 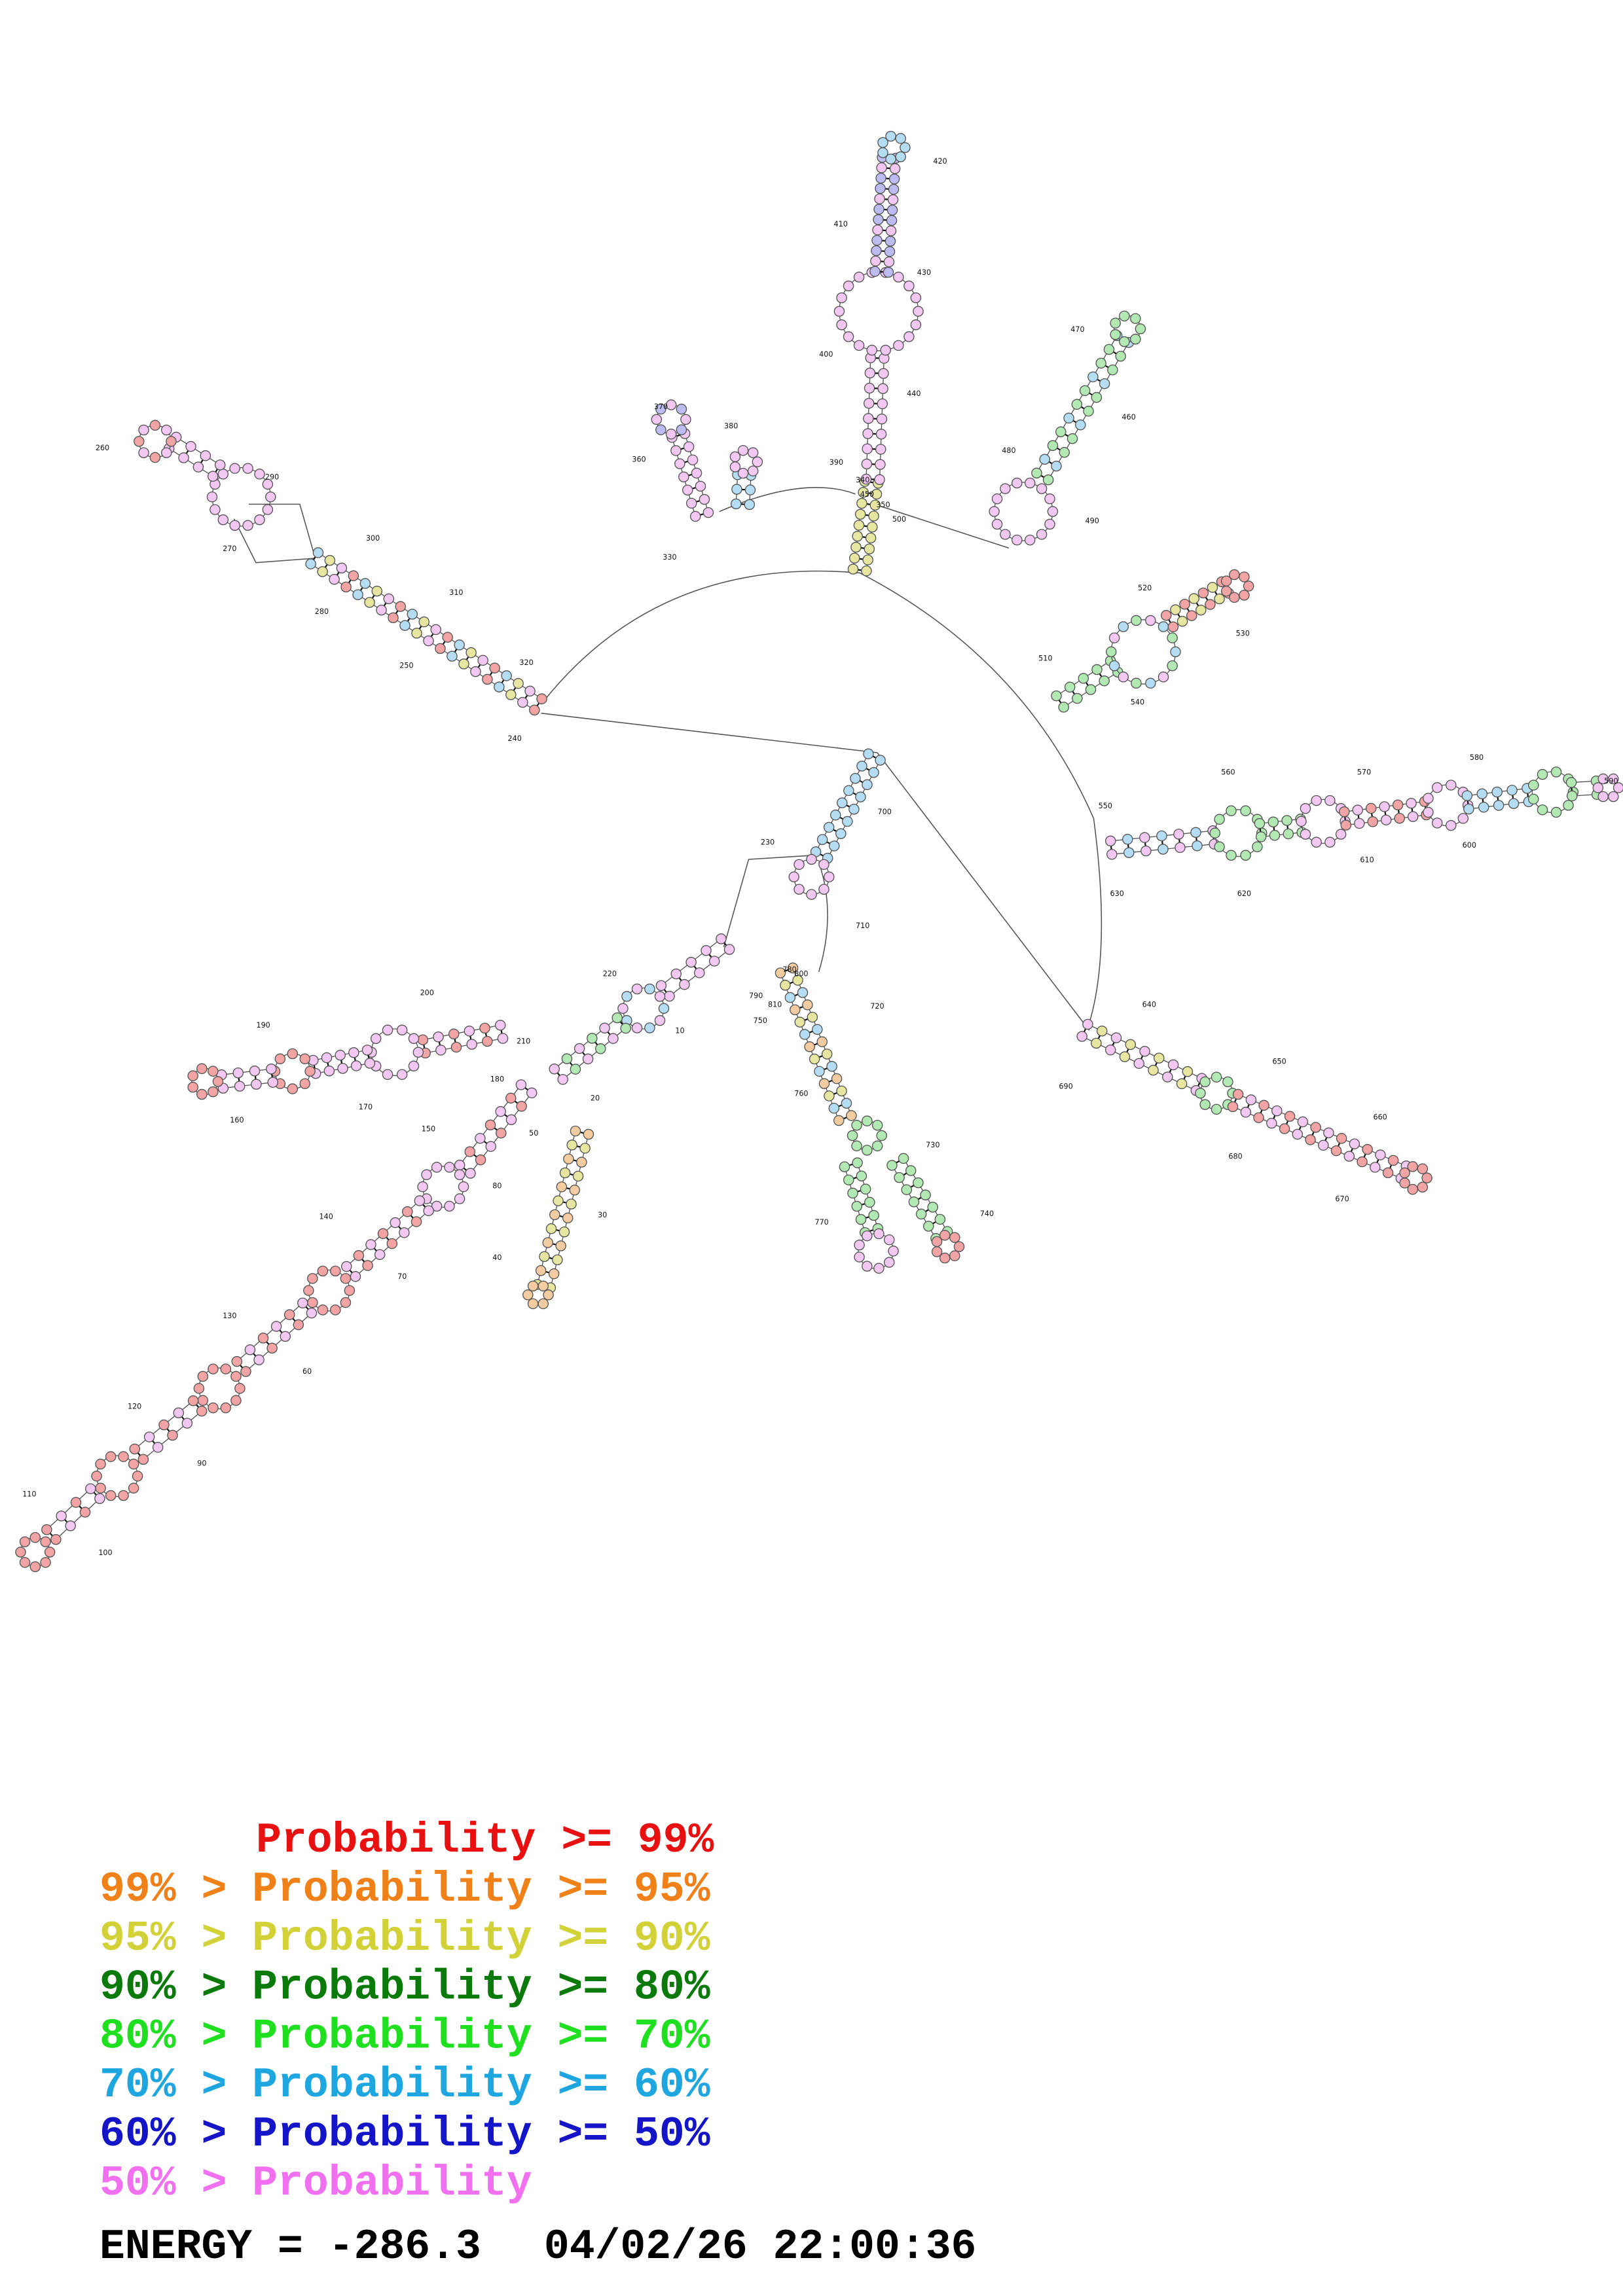 I want to click on position-label: 80, so click(x=496, y=1185).